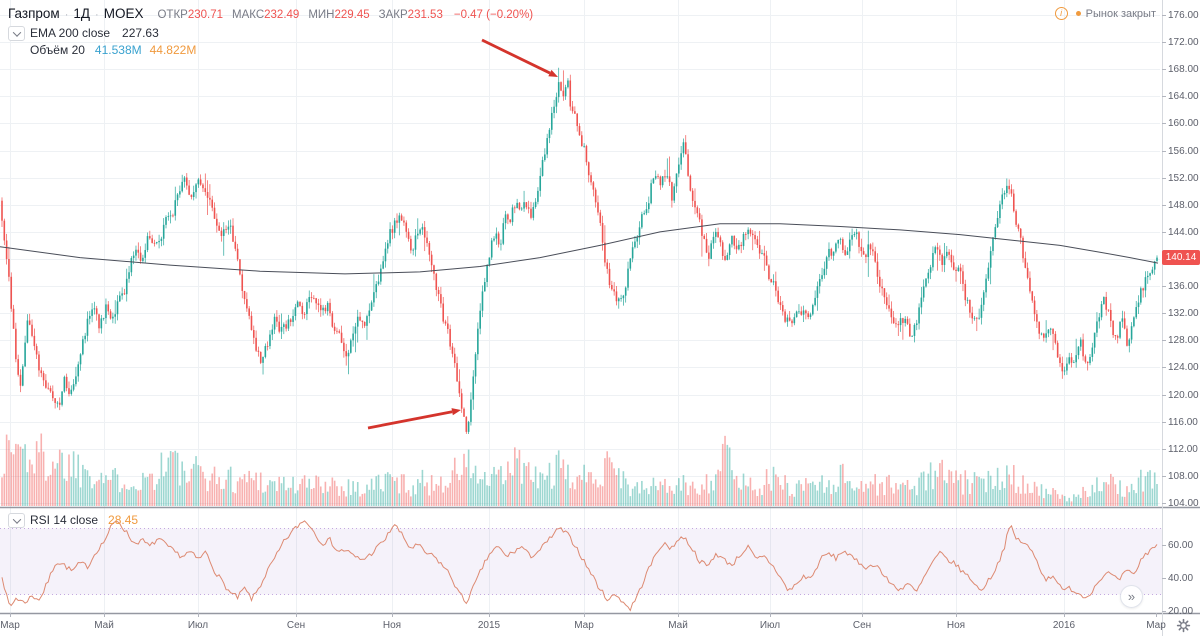 Image resolution: width=1200 pixels, height=636 pixels. I want to click on rsi-label: RSI 14 close, so click(64, 520).